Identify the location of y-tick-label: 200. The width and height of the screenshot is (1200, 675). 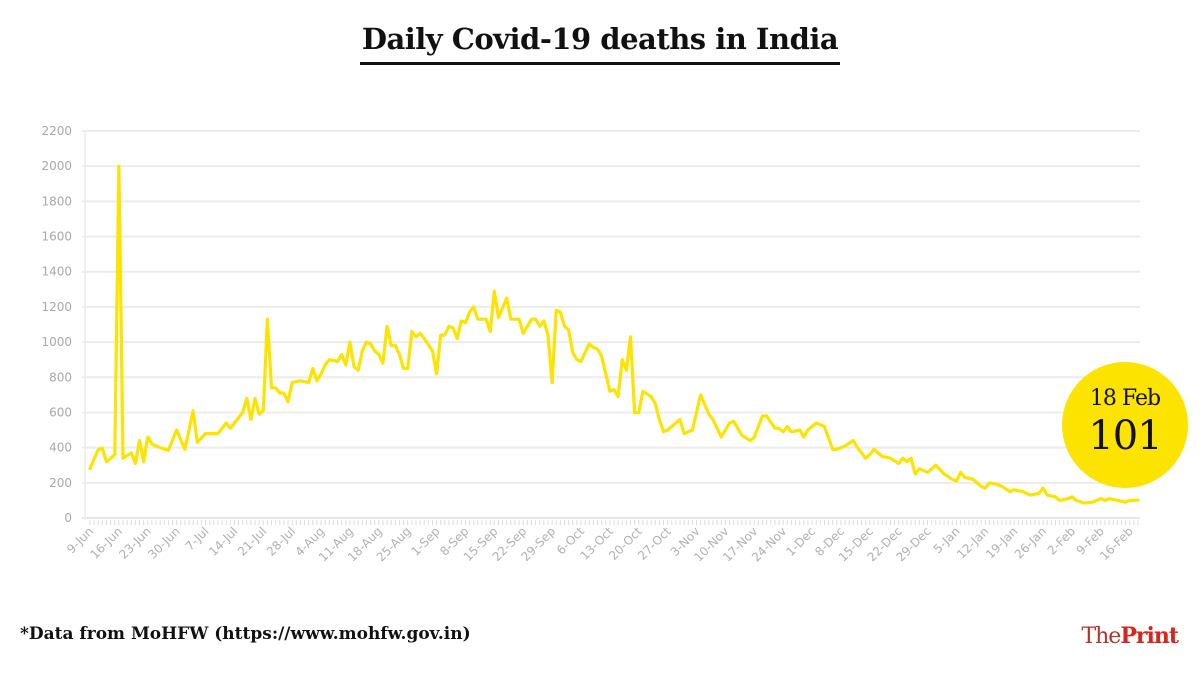
(60, 483).